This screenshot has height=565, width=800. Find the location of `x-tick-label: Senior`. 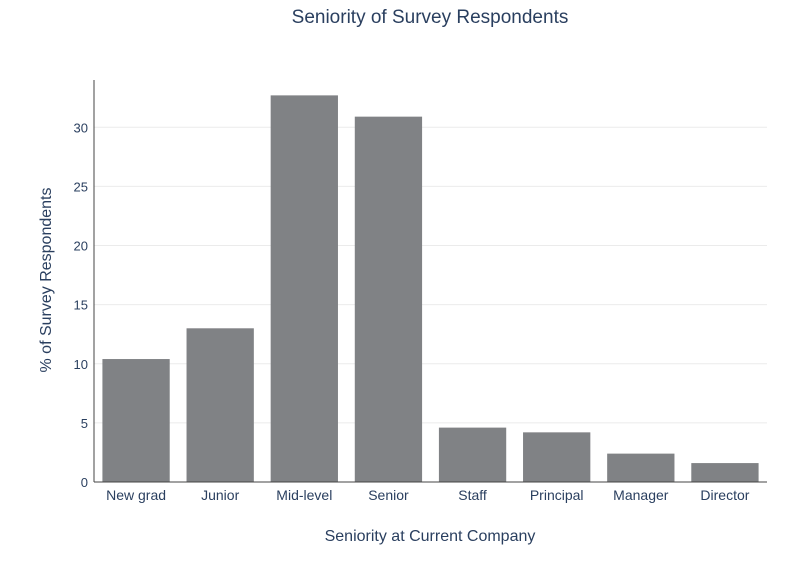

x-tick-label: Senior is located at coordinates (388, 495).